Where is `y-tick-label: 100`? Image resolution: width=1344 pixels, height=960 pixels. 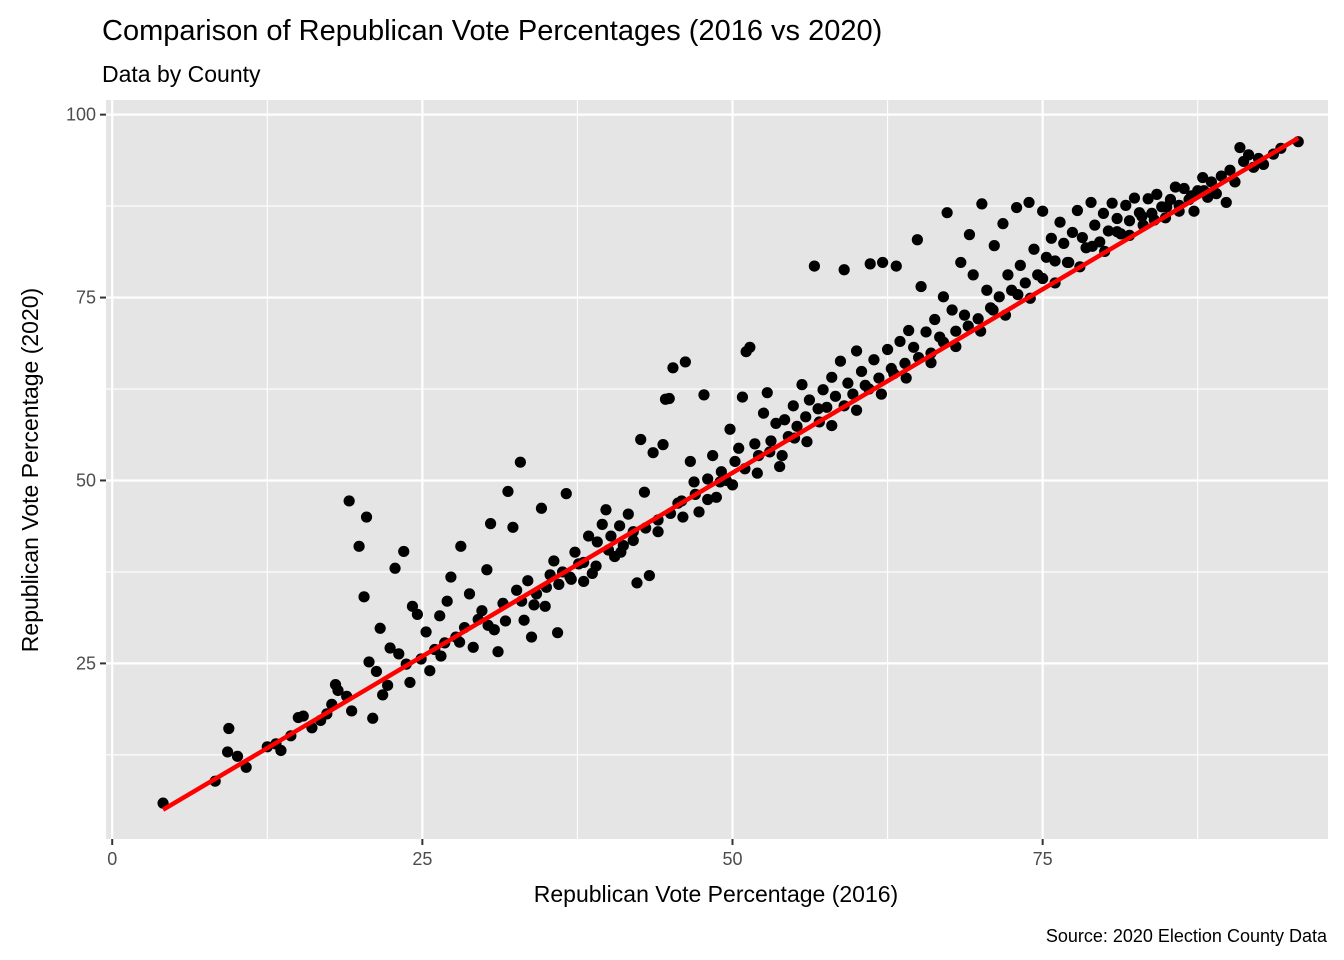
y-tick-label: 100 is located at coordinates (81, 115).